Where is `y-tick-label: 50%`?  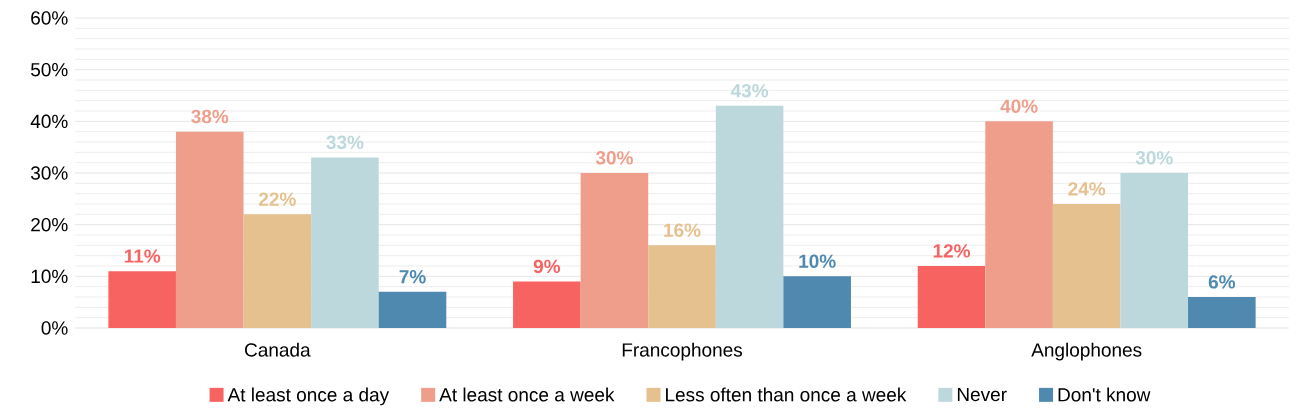 y-tick-label: 50% is located at coordinates (49, 69).